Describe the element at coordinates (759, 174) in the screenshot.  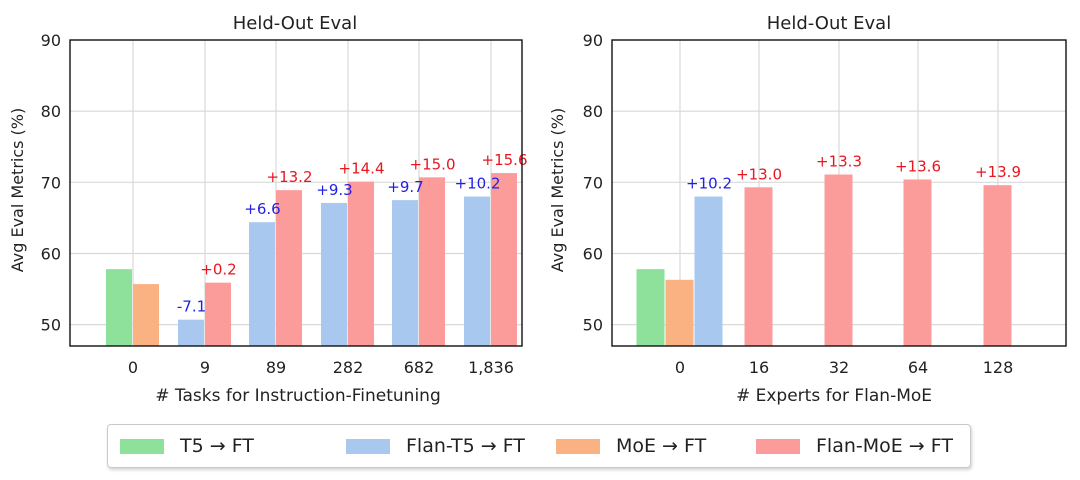
I see `data-label: +13.0` at that location.